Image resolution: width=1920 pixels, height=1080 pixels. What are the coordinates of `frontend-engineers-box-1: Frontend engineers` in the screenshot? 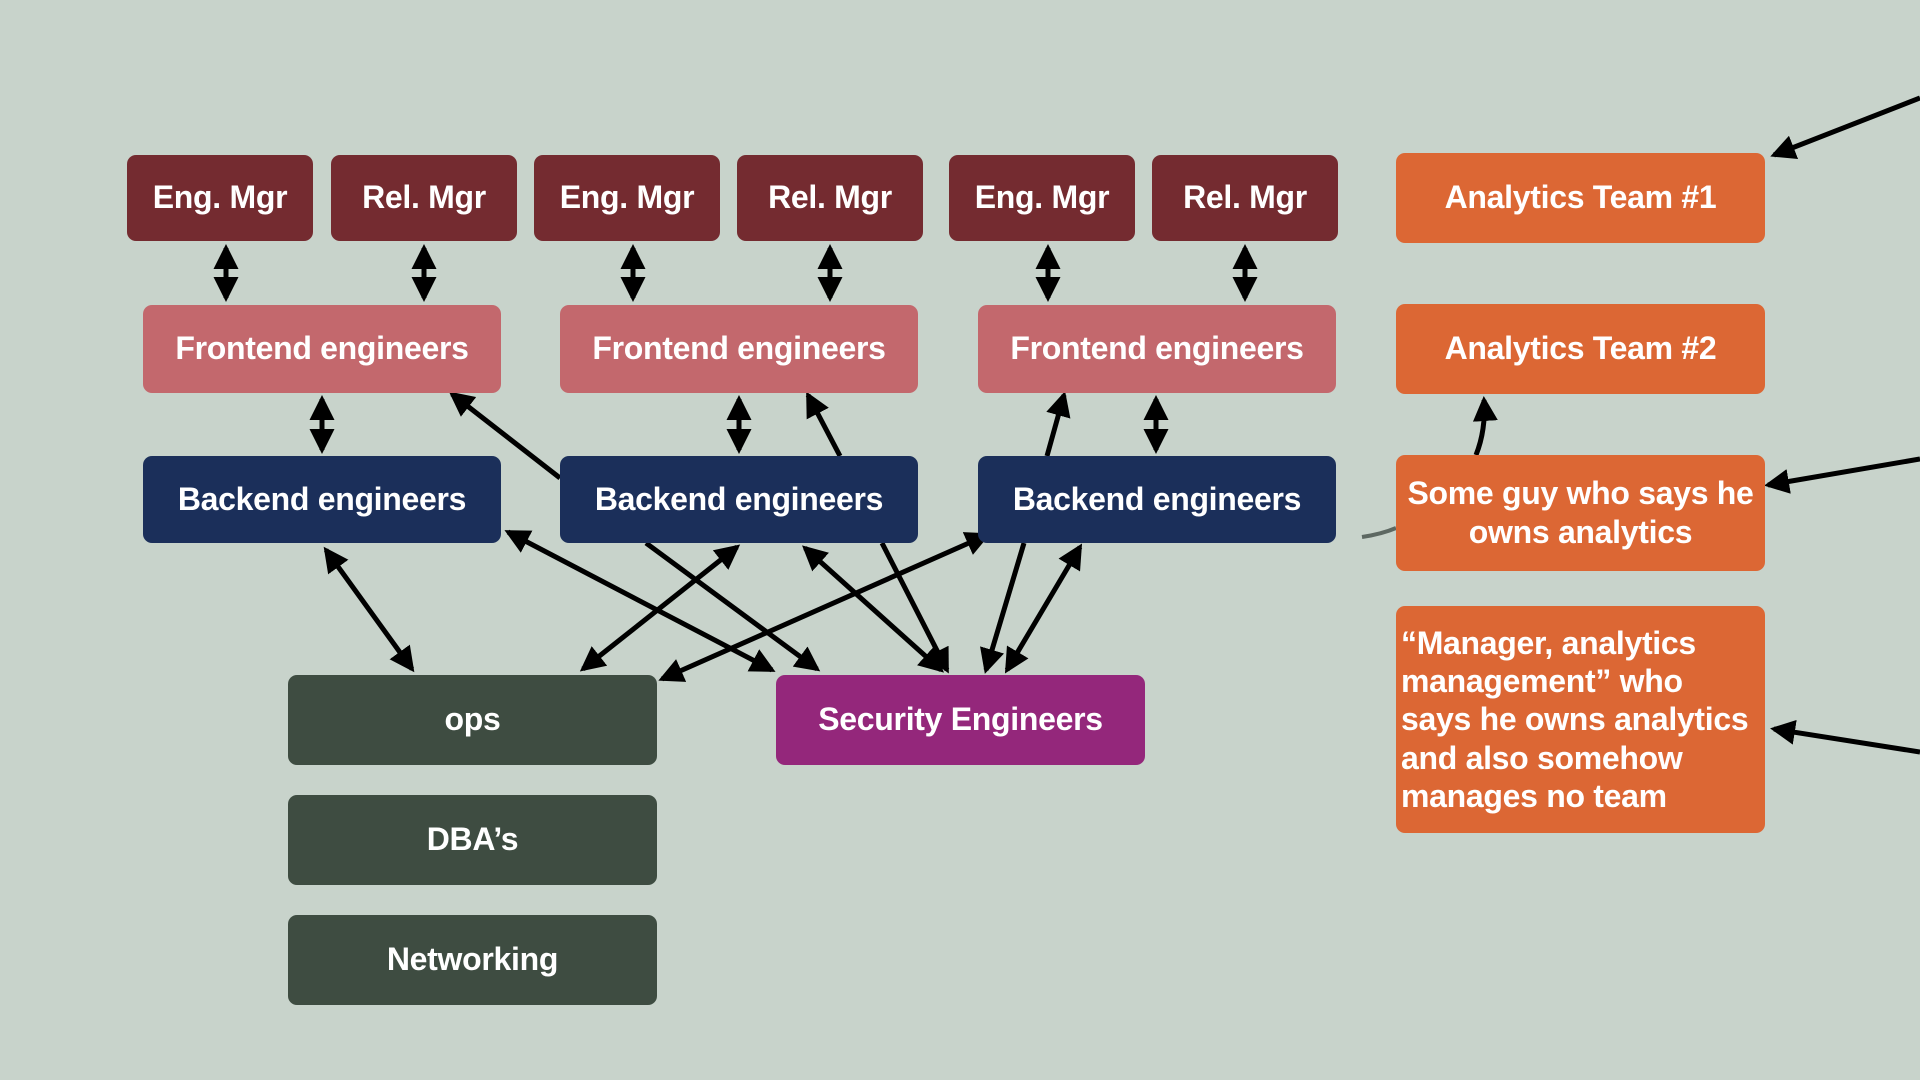 It's located at (322, 349).